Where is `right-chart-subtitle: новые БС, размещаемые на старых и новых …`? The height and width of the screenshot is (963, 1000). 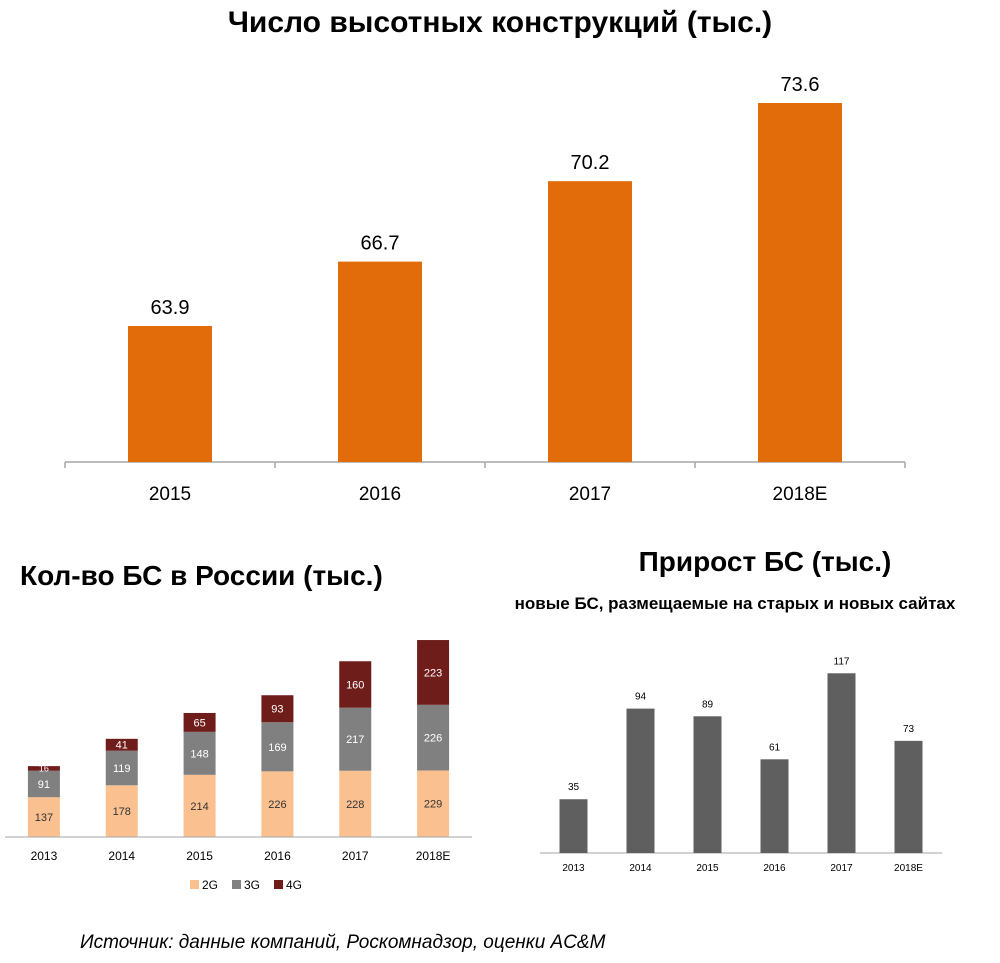 right-chart-subtitle: новые БС, размещаемые на старых и новых … is located at coordinates (735, 603).